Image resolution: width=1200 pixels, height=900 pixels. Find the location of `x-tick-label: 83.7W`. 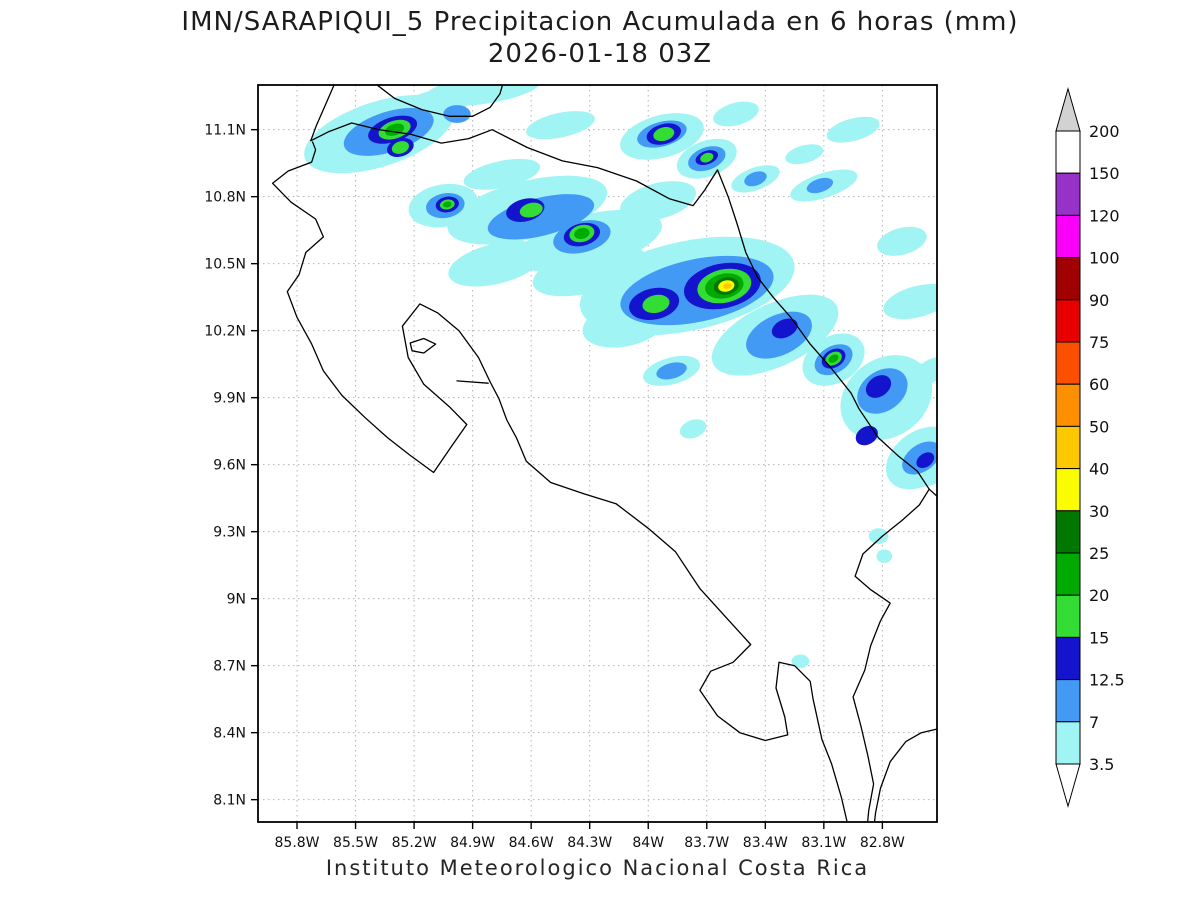

x-tick-label: 83.7W is located at coordinates (706, 843).